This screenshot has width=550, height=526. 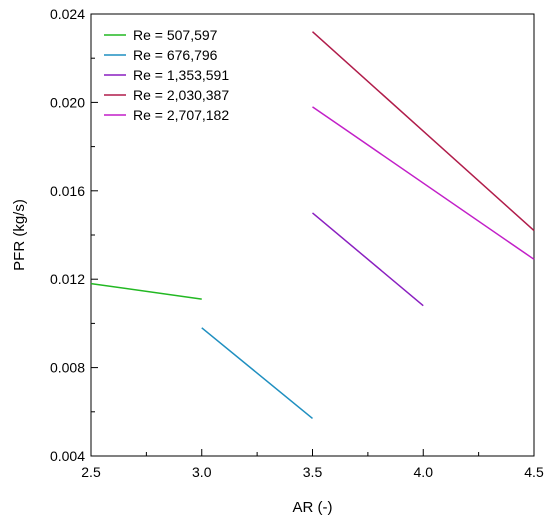 I want to click on x-tick-label: 3.0, so click(x=202, y=472).